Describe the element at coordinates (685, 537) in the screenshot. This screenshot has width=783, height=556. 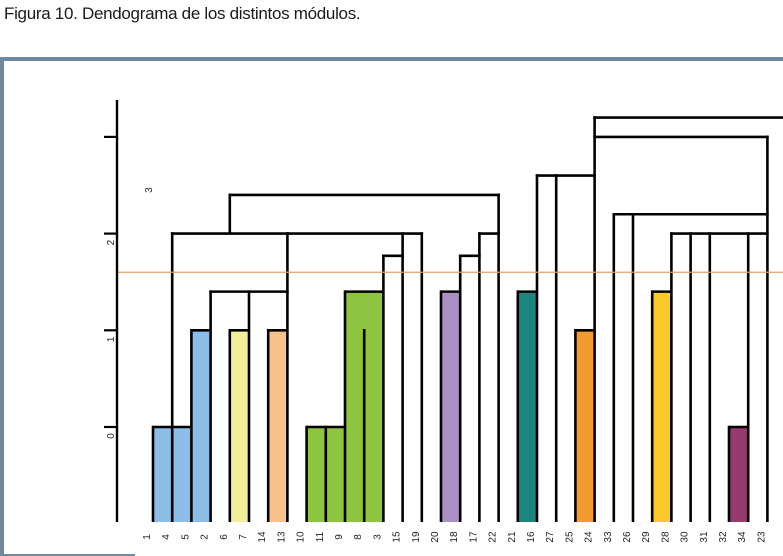
I see `leaf-label: 30` at that location.